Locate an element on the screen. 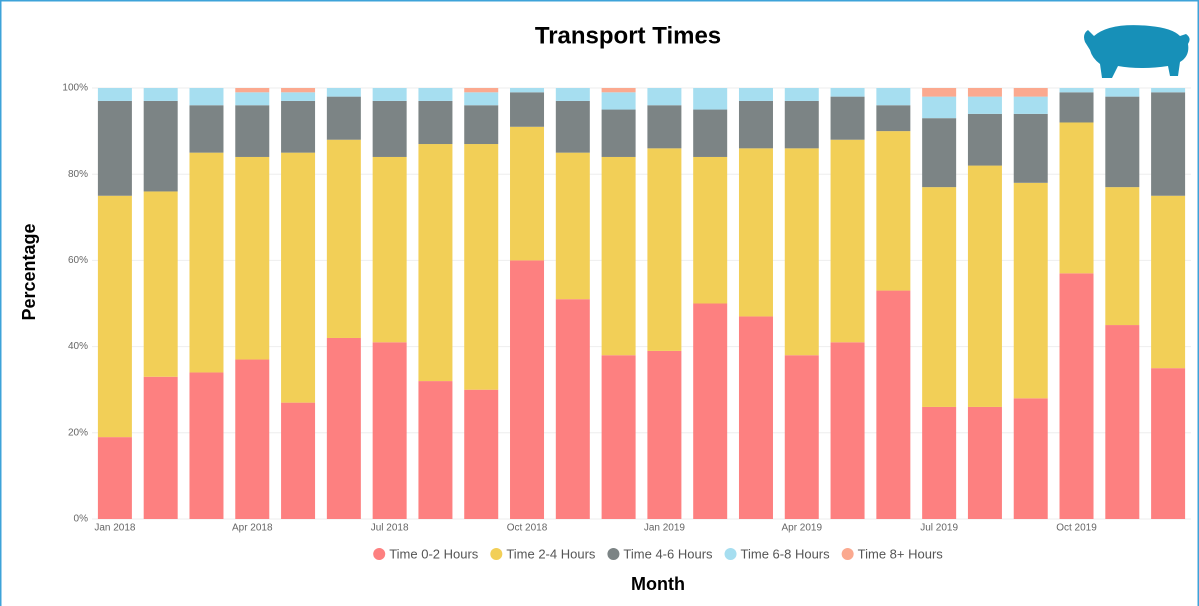 The width and height of the screenshot is (1199, 606). y-tick-label: 40% is located at coordinates (78, 346).